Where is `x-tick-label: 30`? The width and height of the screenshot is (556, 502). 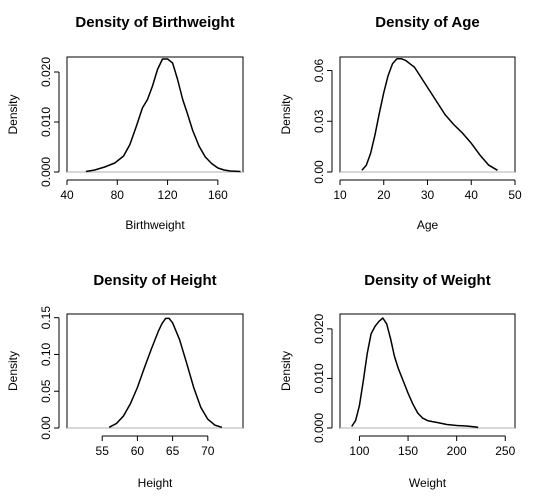
x-tick-label: 30 is located at coordinates (428, 195).